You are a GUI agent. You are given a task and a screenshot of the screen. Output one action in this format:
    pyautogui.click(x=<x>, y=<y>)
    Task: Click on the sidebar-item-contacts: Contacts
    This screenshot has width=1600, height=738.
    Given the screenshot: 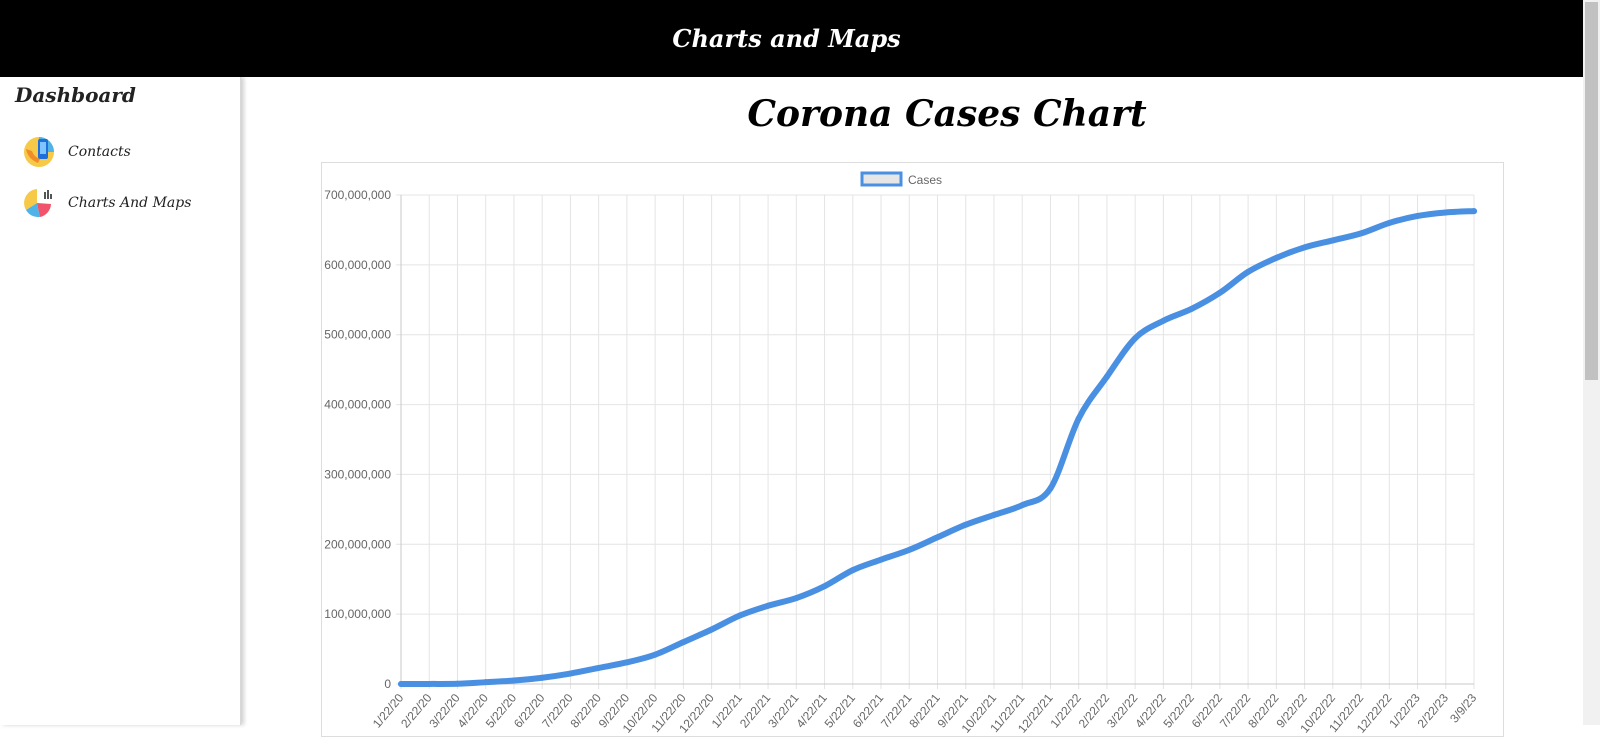 What is the action you would take?
    pyautogui.click(x=122, y=152)
    